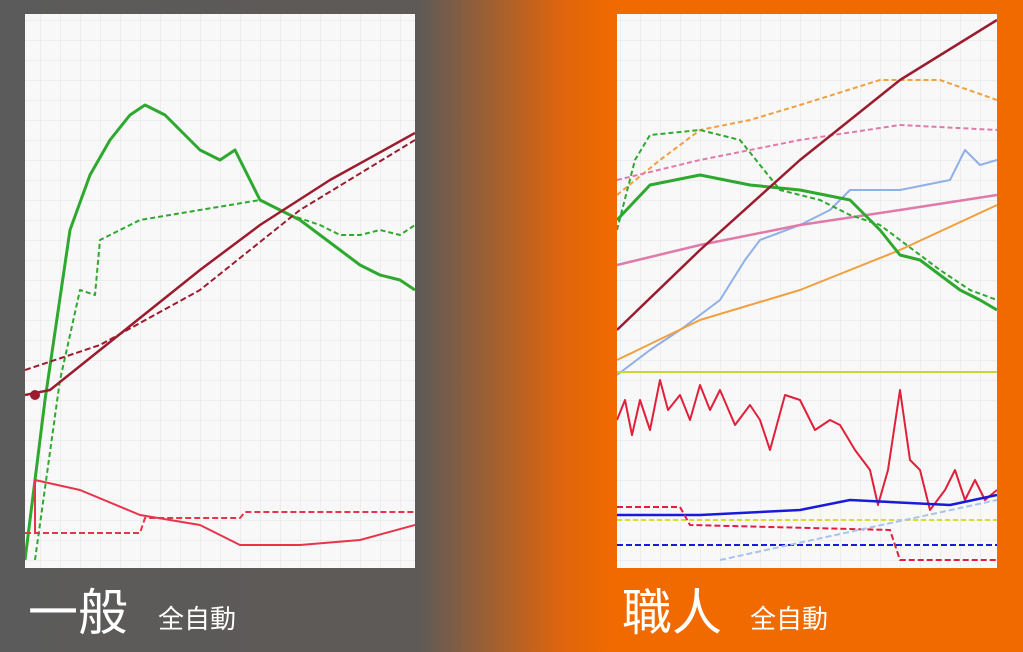  I want to click on panel-title: 一般, so click(78, 613).